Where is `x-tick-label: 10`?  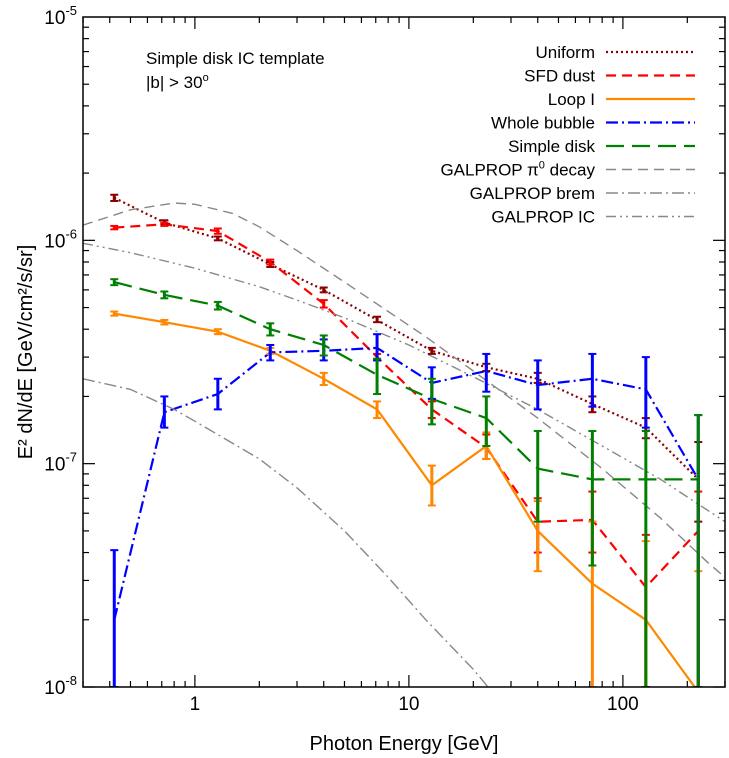
x-tick-label: 10 is located at coordinates (408, 704).